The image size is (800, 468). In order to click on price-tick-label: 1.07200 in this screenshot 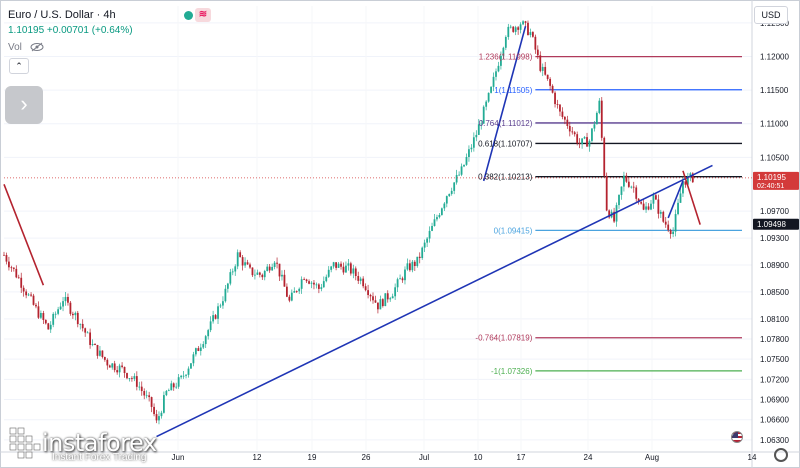, I will do `click(774, 379)`.